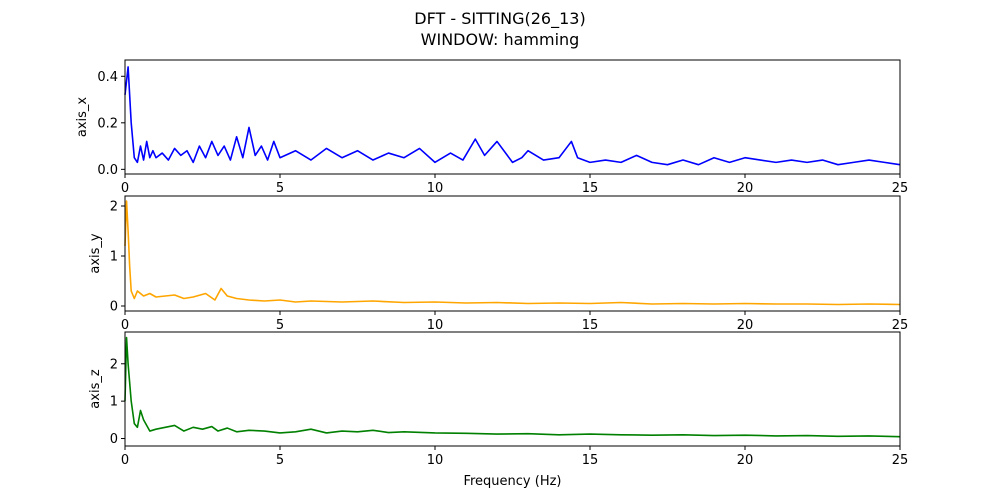 Image resolution: width=1000 pixels, height=500 pixels. Describe the element at coordinates (82, 117) in the screenshot. I see `ylabel-axis-x: axis_x` at that location.